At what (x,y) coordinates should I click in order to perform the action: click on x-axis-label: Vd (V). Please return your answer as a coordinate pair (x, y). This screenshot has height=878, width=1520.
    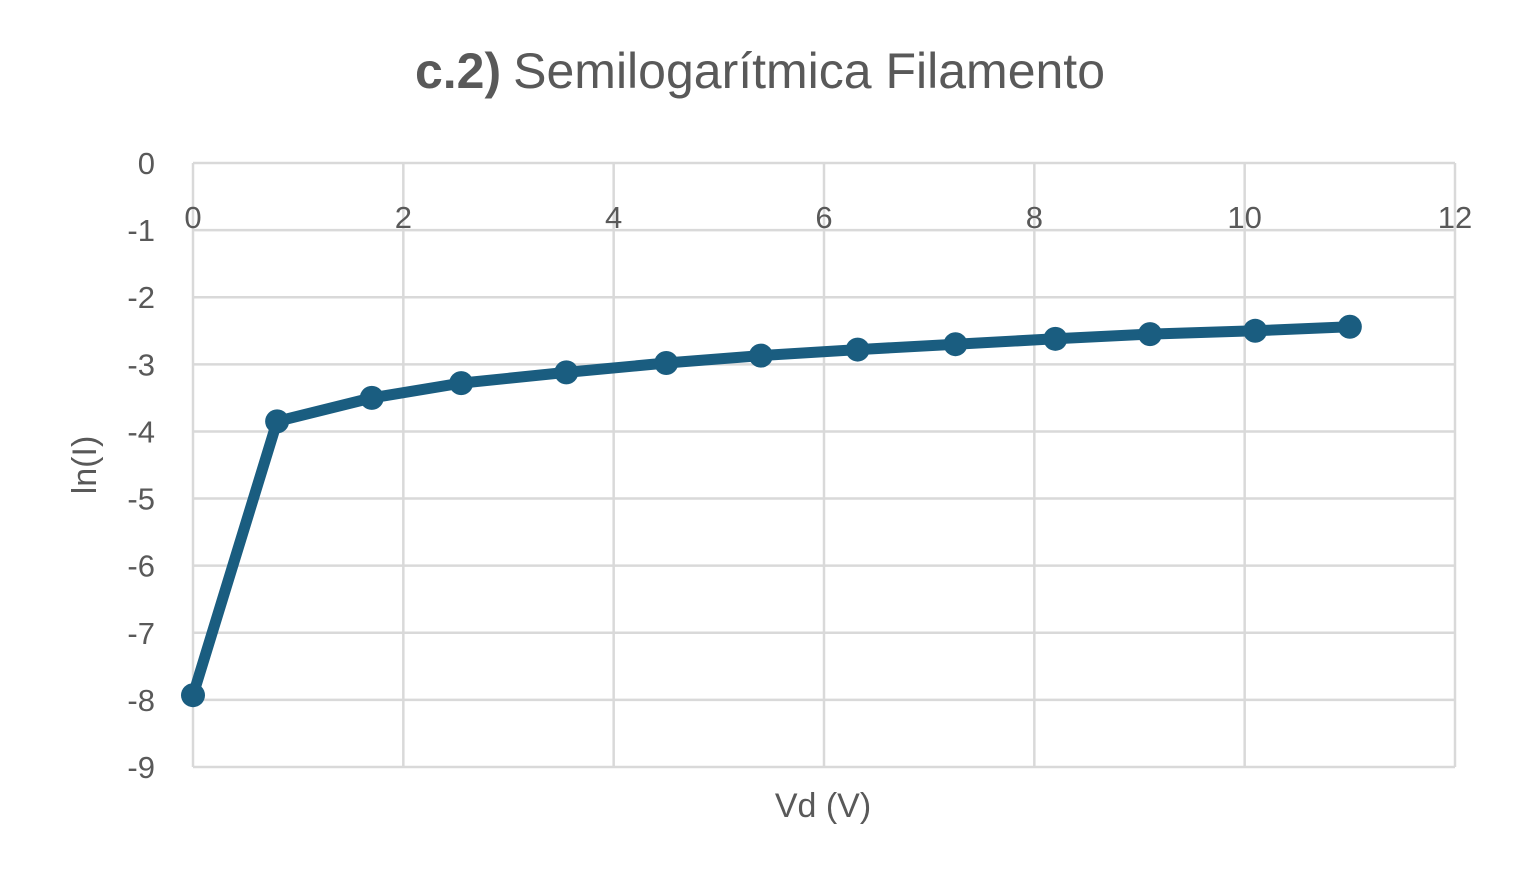
    Looking at the image, I should click on (823, 806).